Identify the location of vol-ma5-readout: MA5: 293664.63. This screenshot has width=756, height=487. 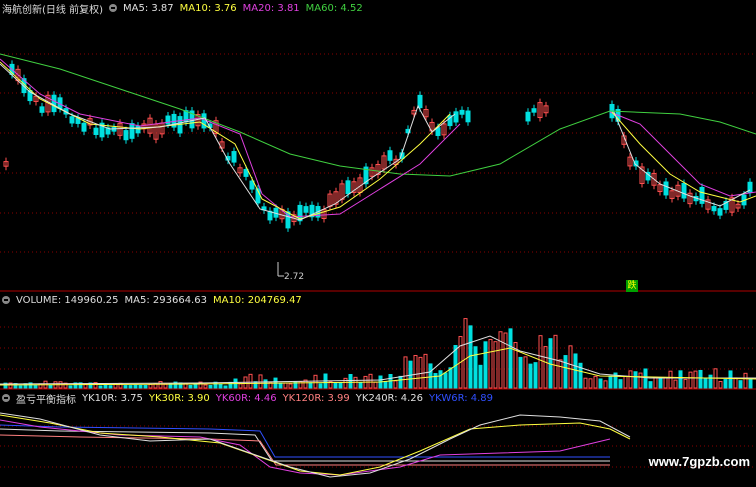
(165, 300).